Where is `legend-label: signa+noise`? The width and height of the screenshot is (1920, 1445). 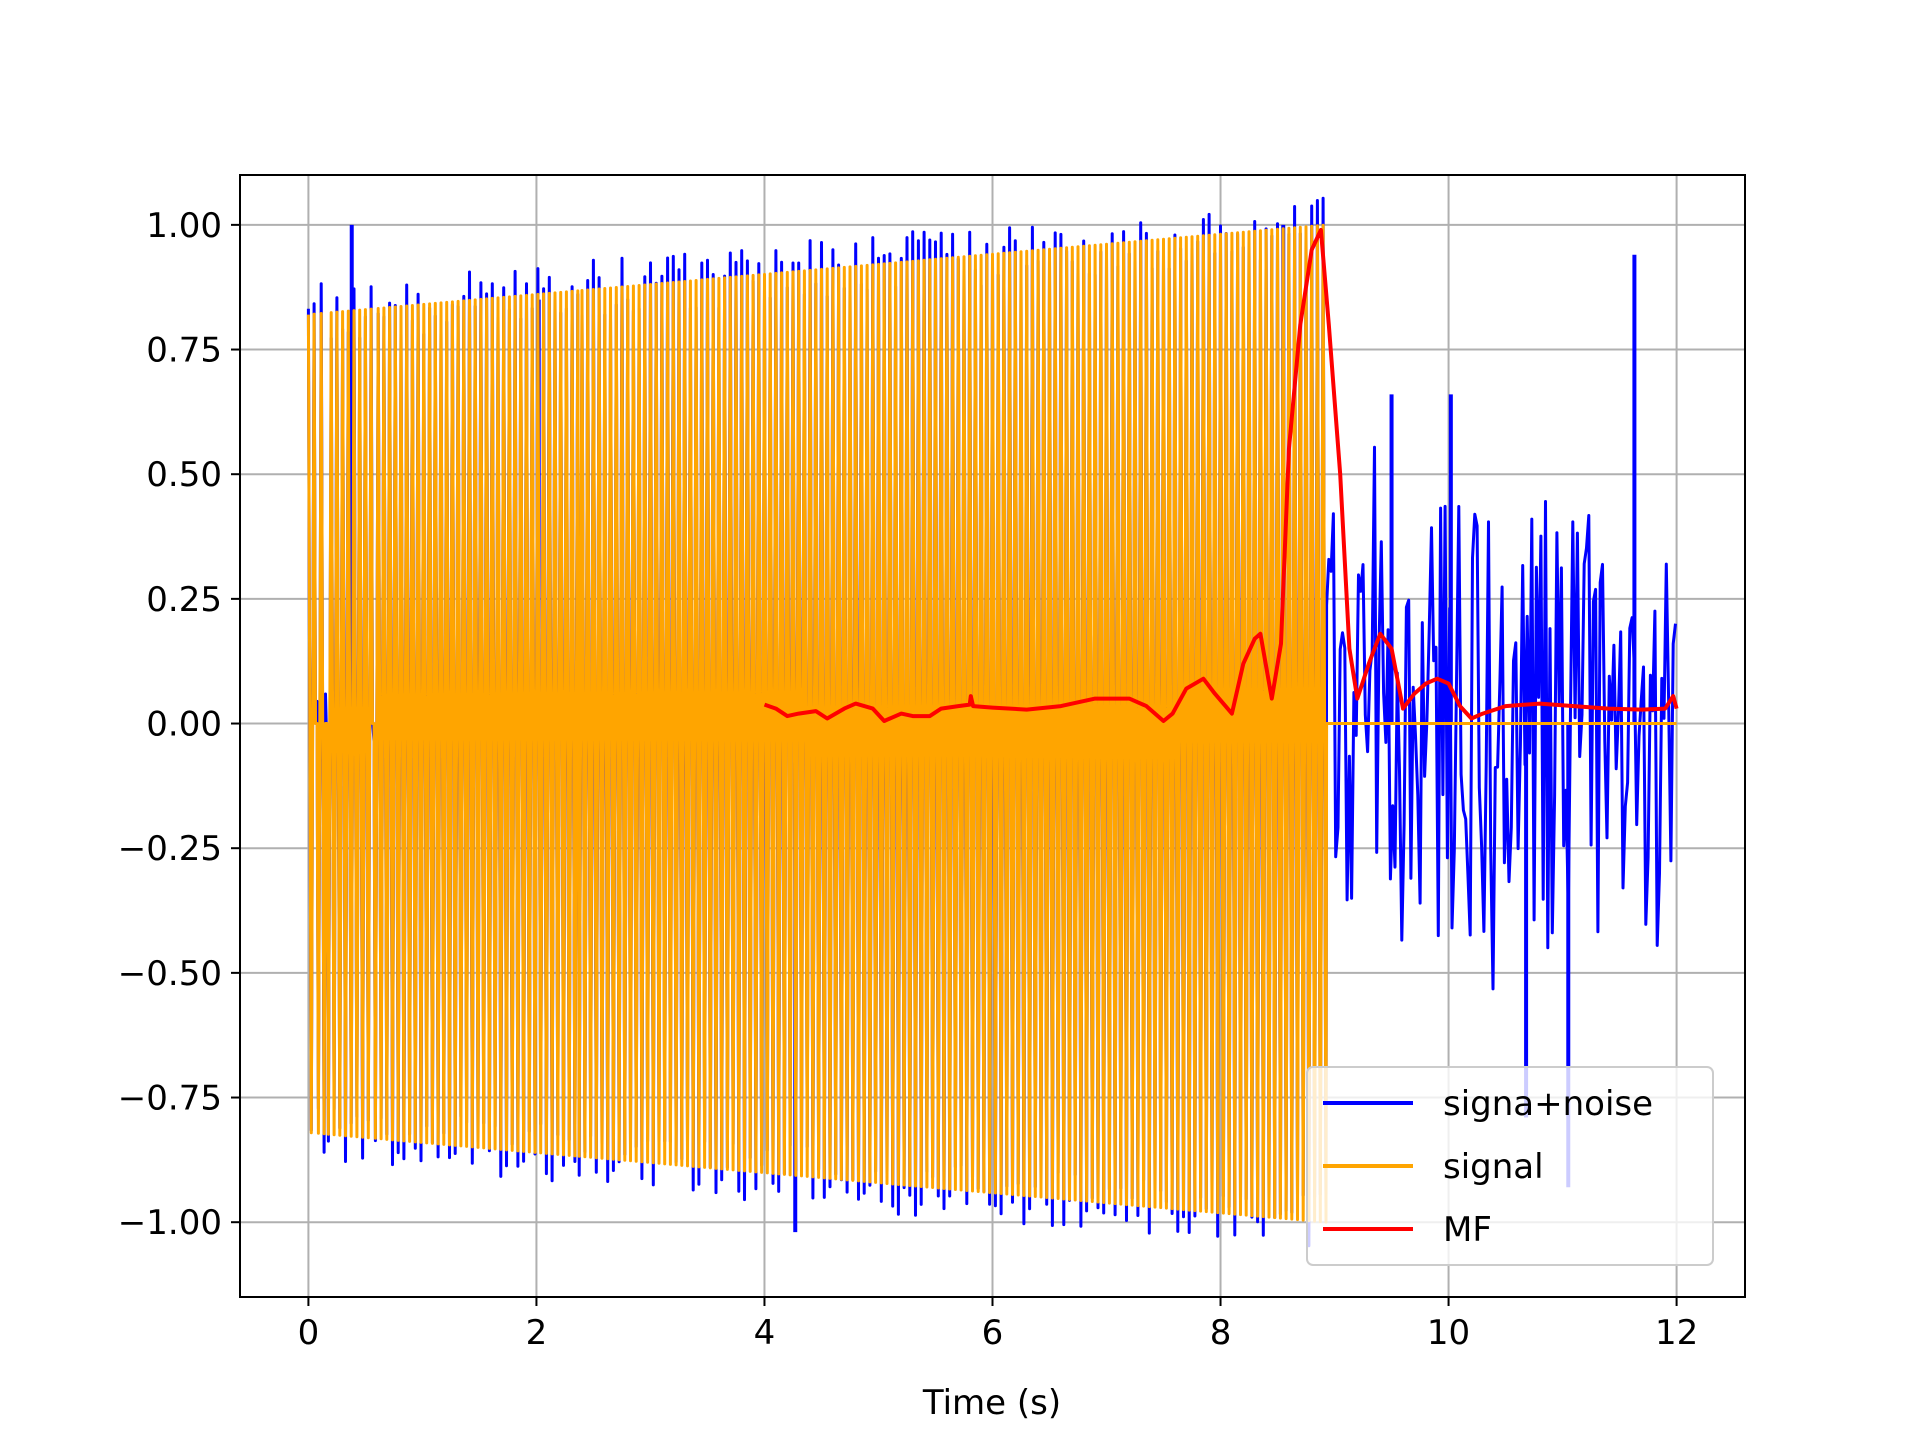
legend-label: signa+noise is located at coordinates (1548, 1104).